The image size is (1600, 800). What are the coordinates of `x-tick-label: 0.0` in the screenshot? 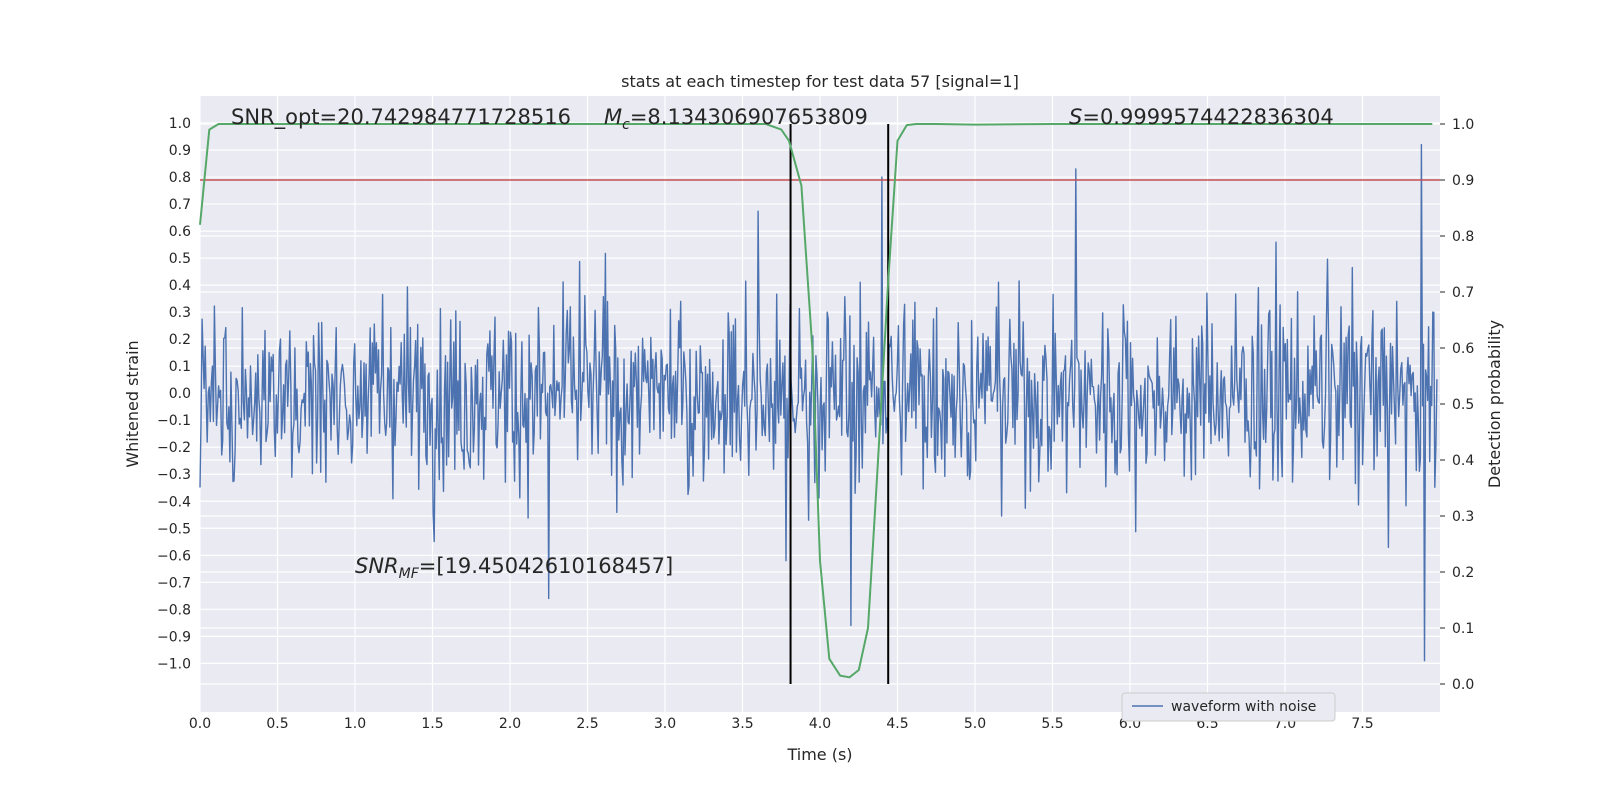 It's located at (200, 724).